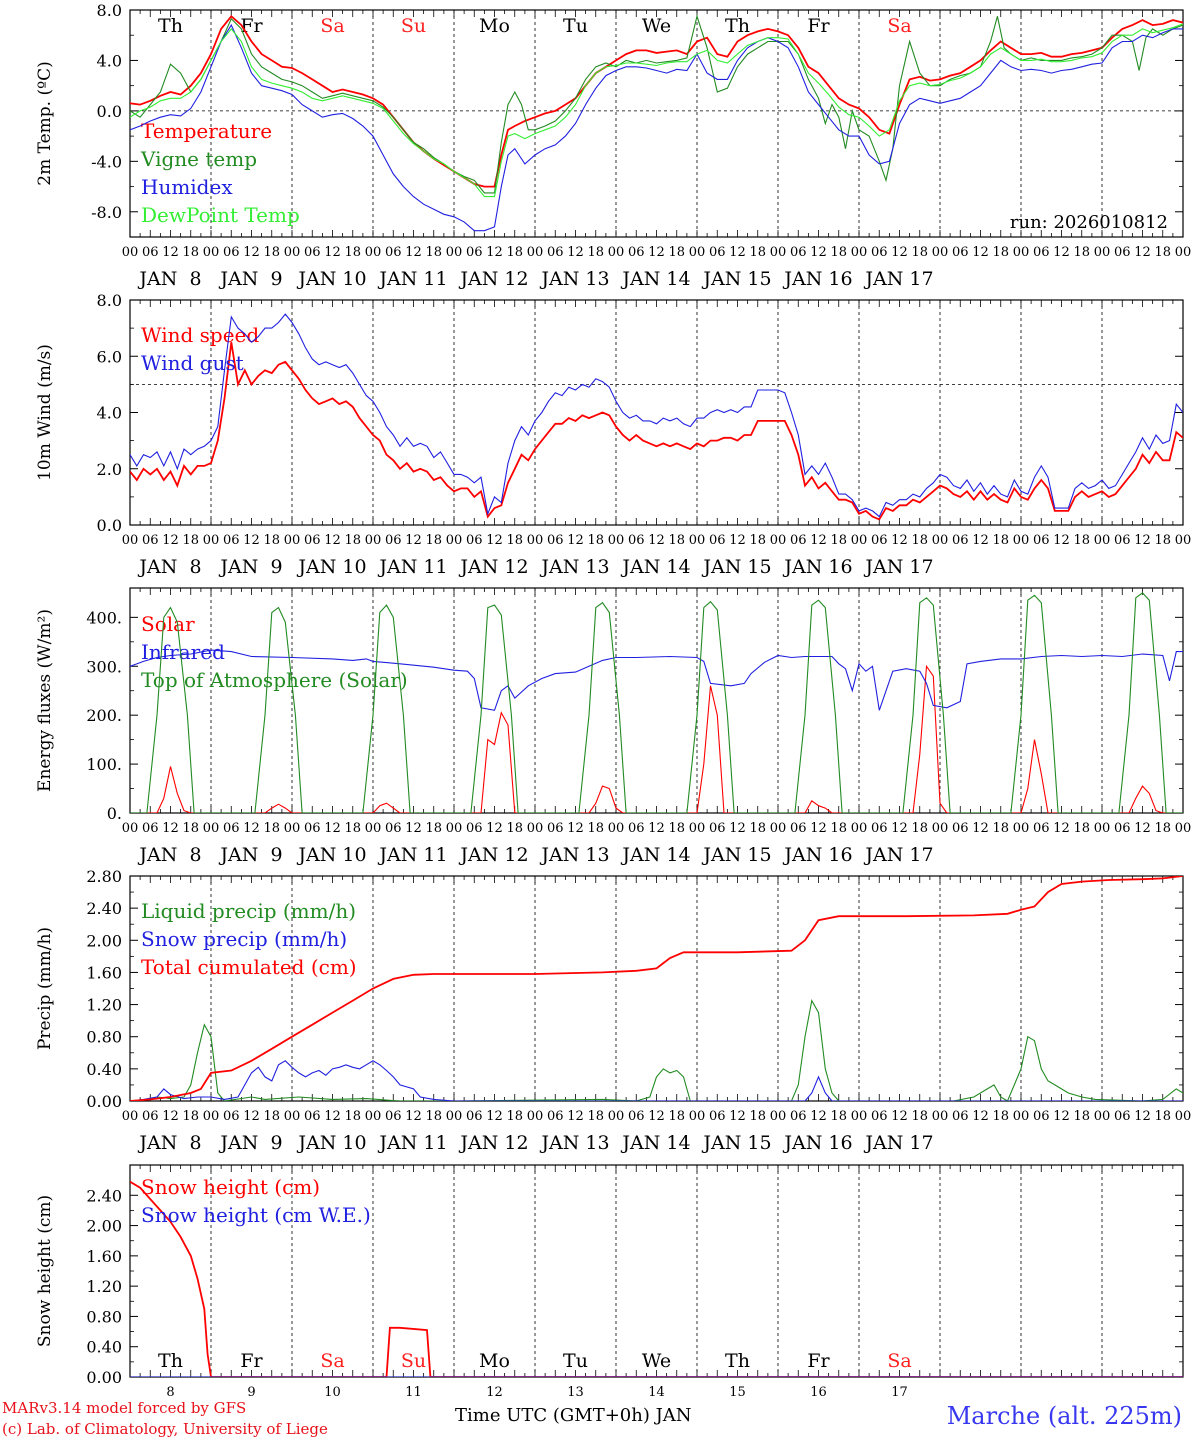 This screenshot has width=1194, height=1440. What do you see at coordinates (251, 1361) in the screenshot?
I see `weekday-label: Fr` at bounding box center [251, 1361].